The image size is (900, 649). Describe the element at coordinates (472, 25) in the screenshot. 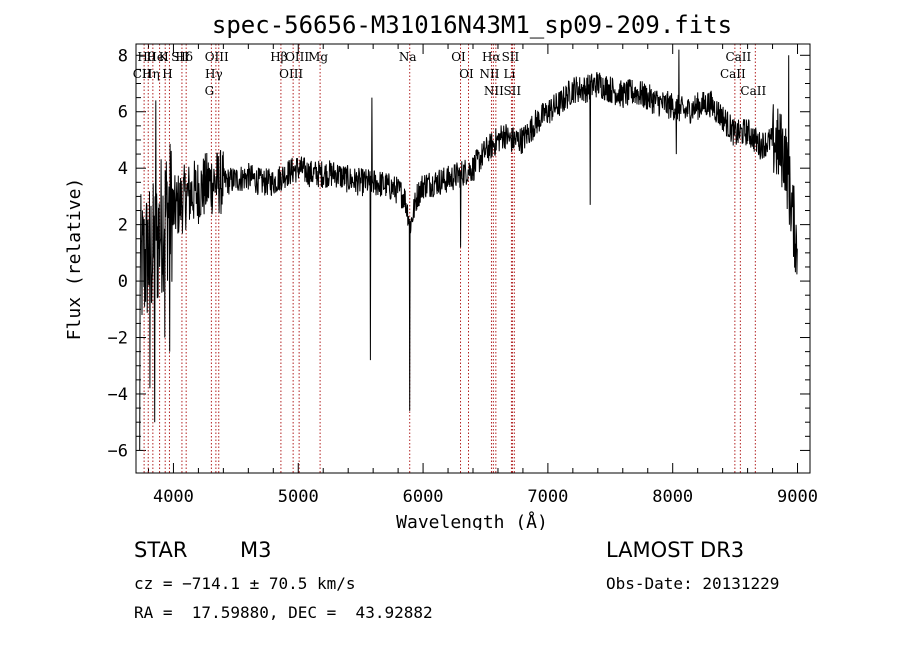

I see `chart-title: spec-56656-M31016N43M1_sp09-209.fits` at that location.